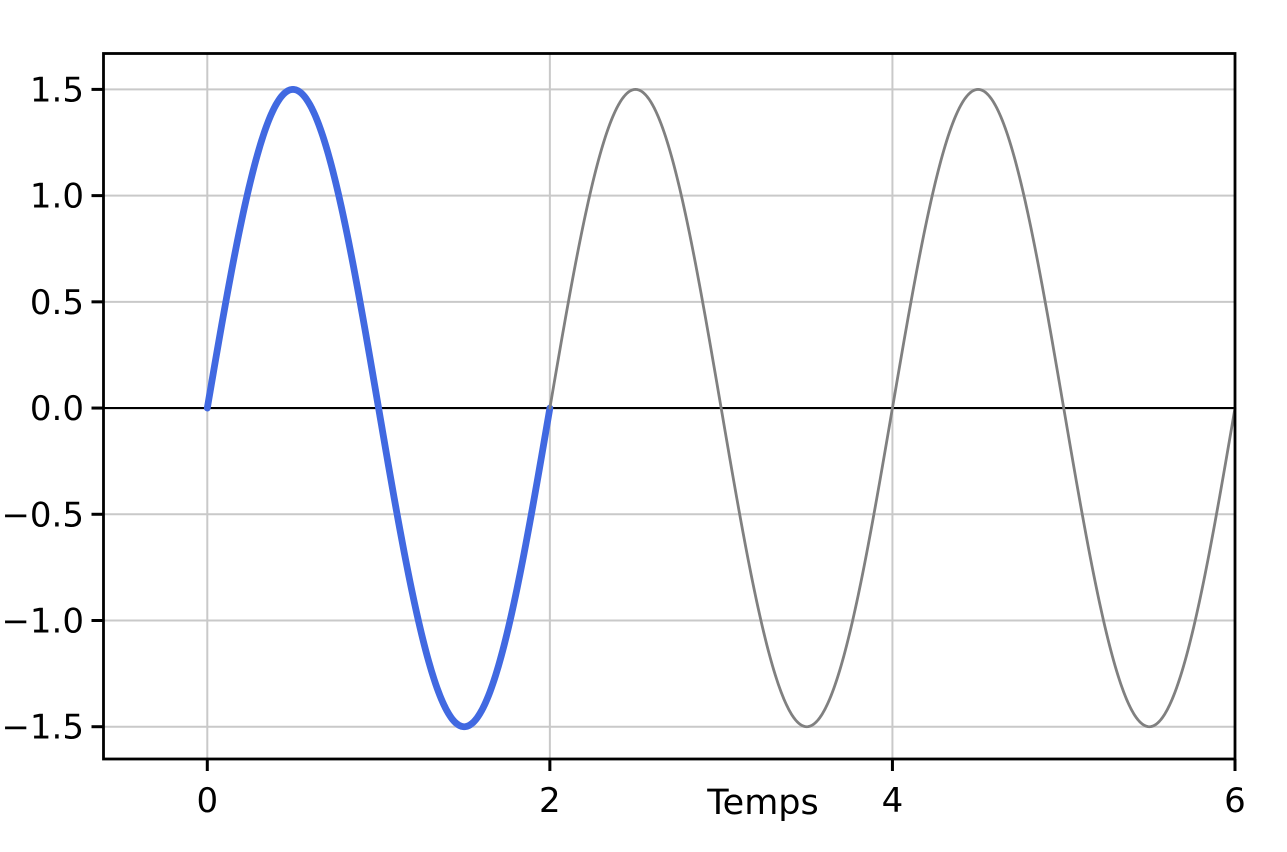 The image size is (1287, 852). What do you see at coordinates (42, 728) in the screenshot?
I see `y-tick-label: −1.5` at bounding box center [42, 728].